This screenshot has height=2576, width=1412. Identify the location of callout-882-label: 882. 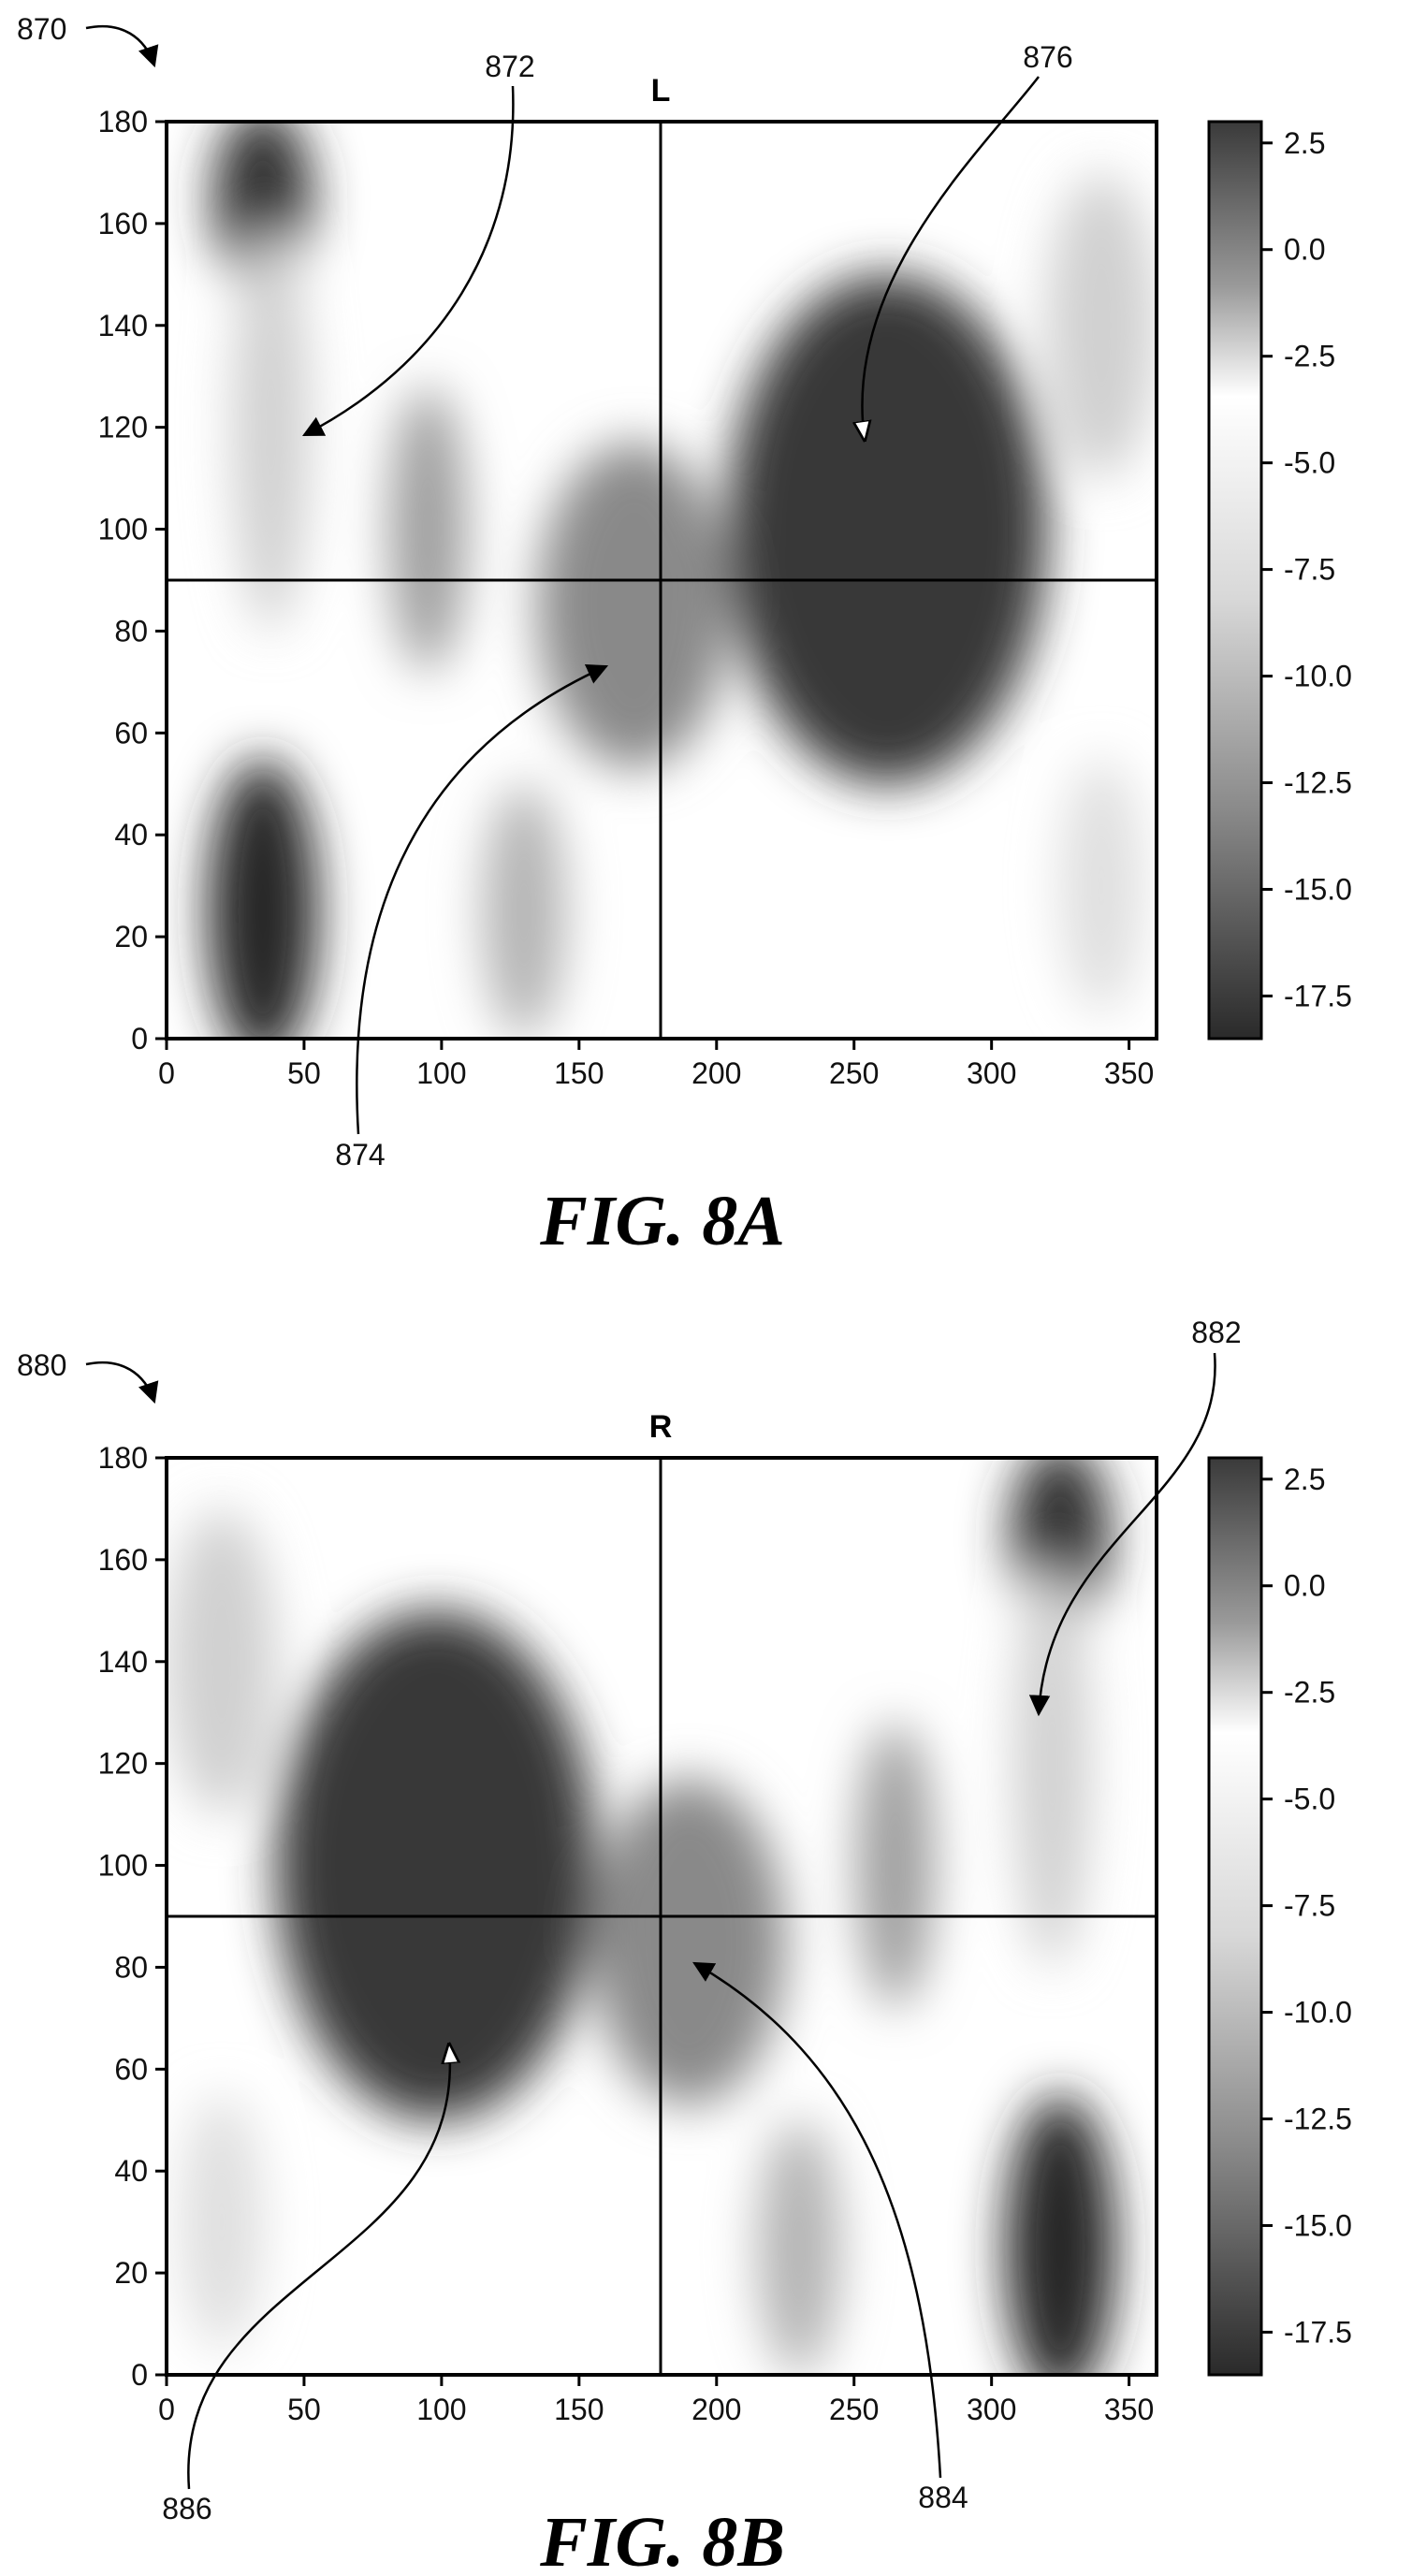
(1216, 1332).